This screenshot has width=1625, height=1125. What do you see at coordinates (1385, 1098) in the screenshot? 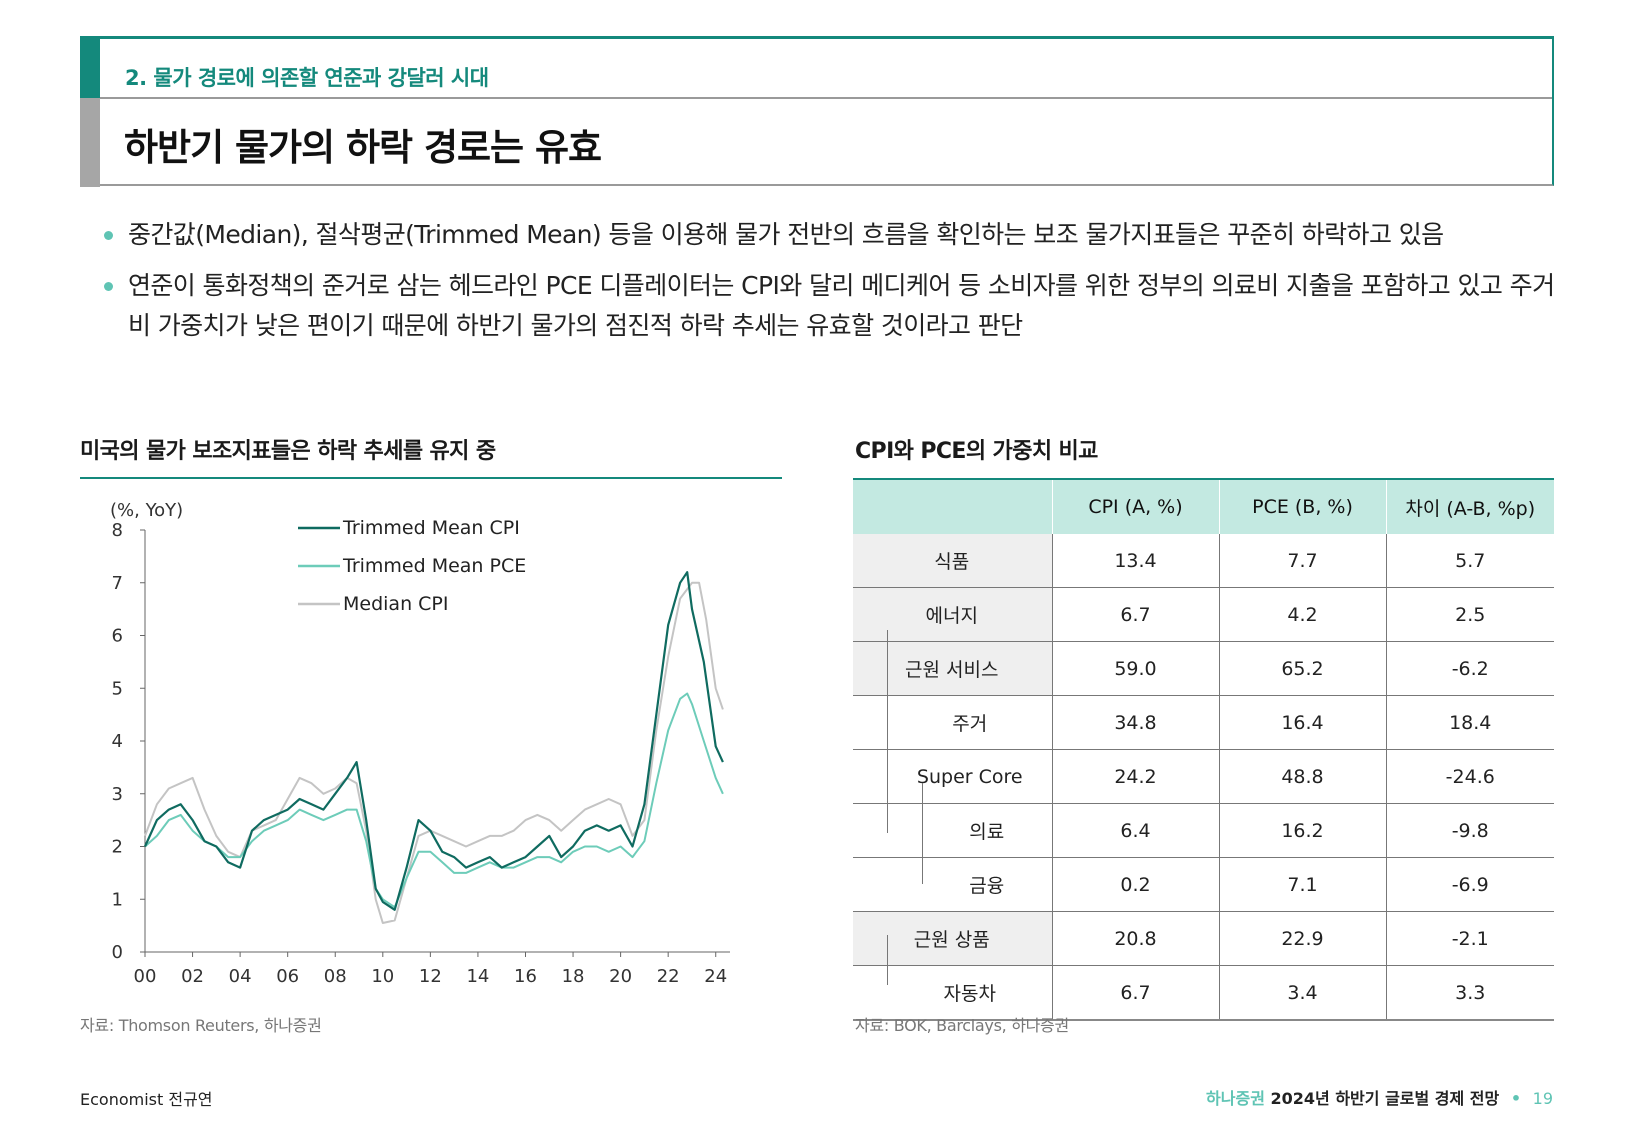
I see `footer-report-title: 2024년 하반기 글로벌 경제 전망` at bounding box center [1385, 1098].